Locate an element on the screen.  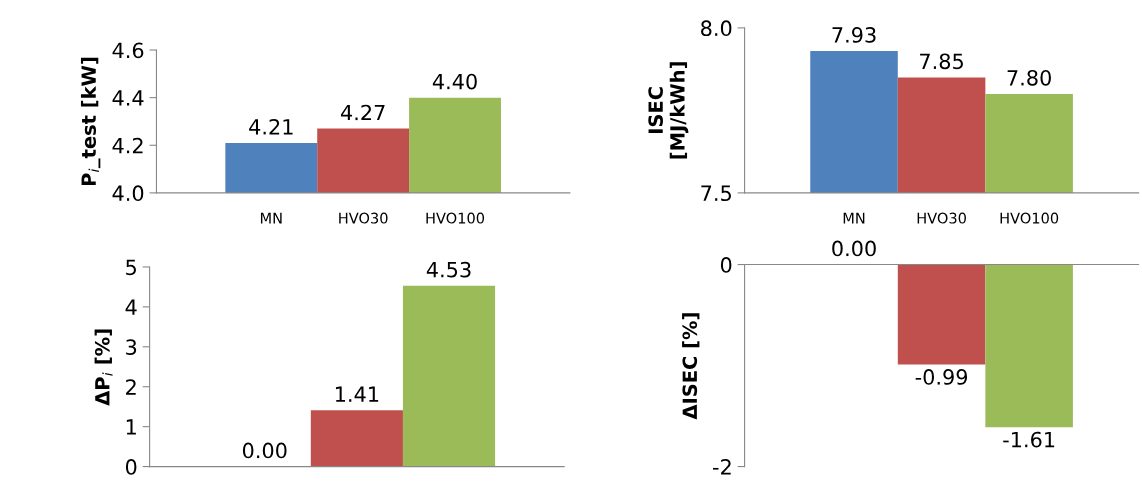
y-tick-label: 4.6 is located at coordinates (128, 50).